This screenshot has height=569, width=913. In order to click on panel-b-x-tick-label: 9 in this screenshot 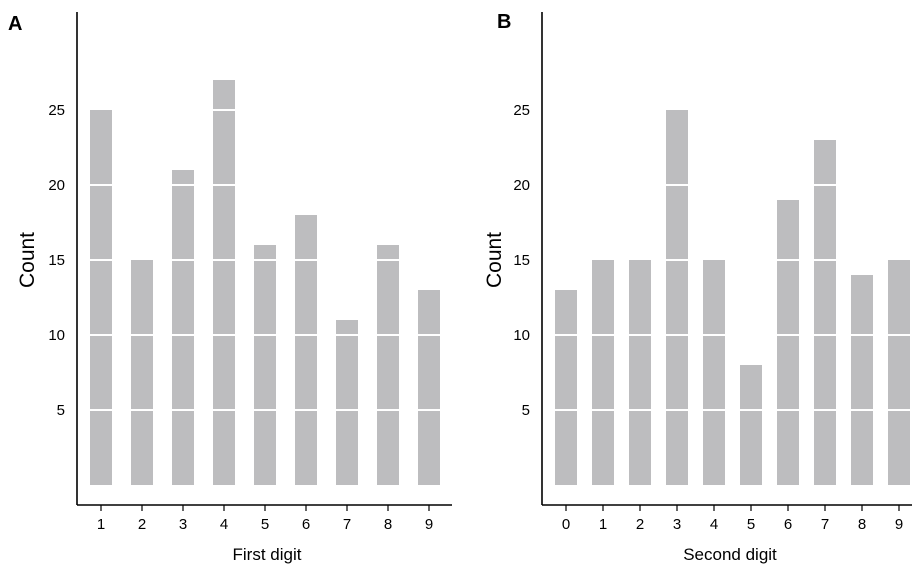, I will do `click(899, 524)`.